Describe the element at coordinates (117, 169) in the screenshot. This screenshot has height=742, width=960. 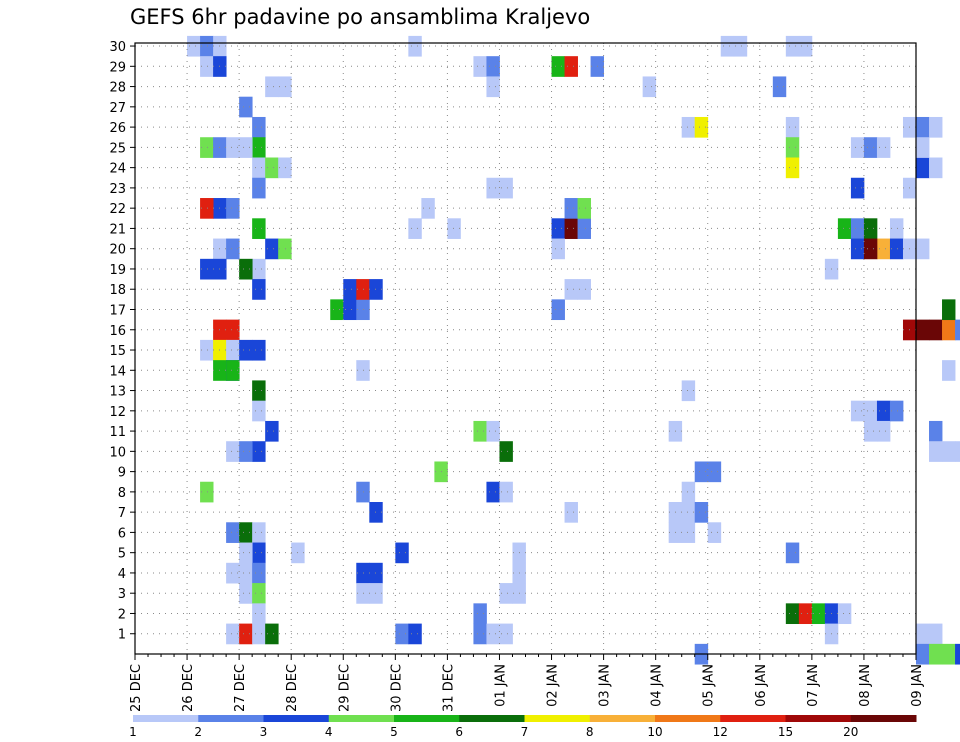
I see `y-tick-label: 24` at that location.